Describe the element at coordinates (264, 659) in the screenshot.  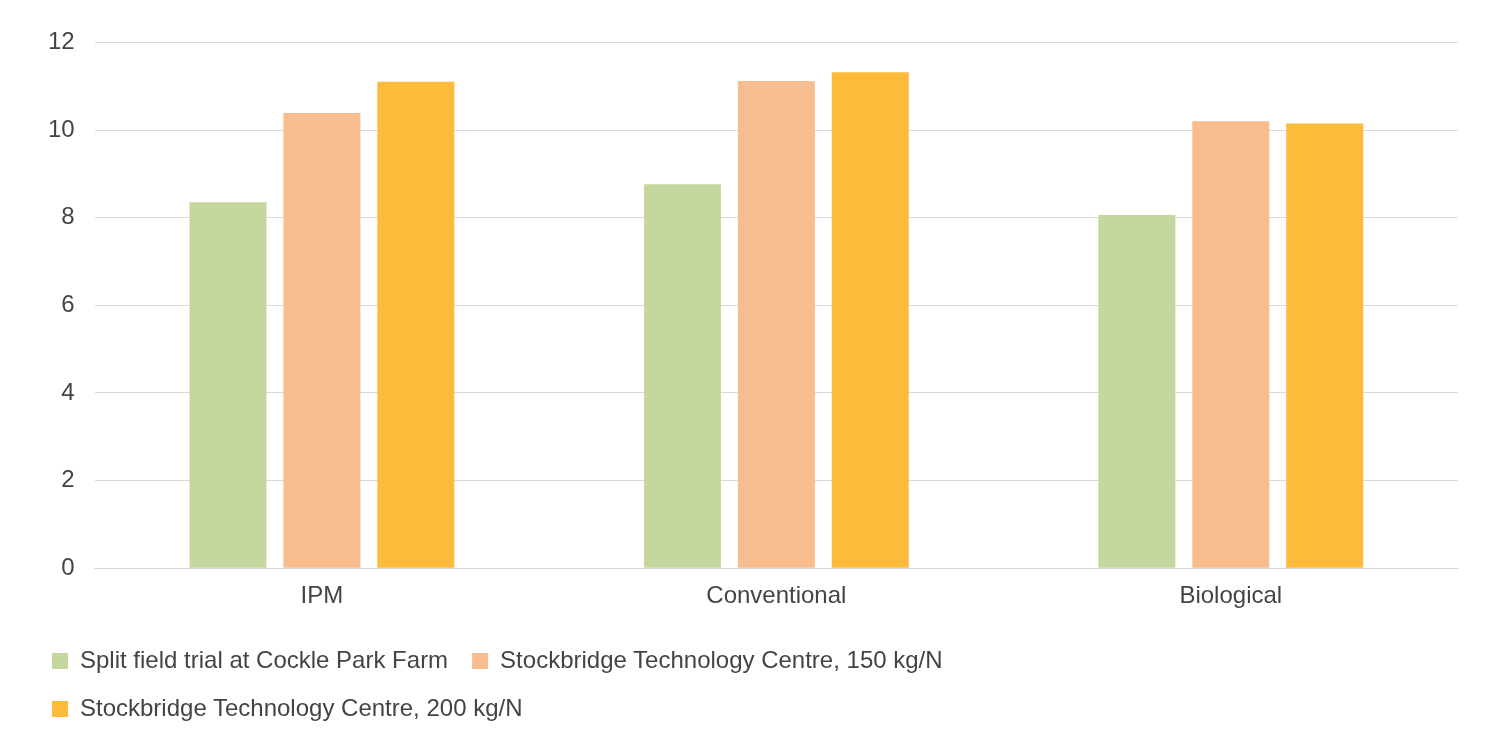
I see `legend-label: Split field trial at Cockle Park Farm` at that location.